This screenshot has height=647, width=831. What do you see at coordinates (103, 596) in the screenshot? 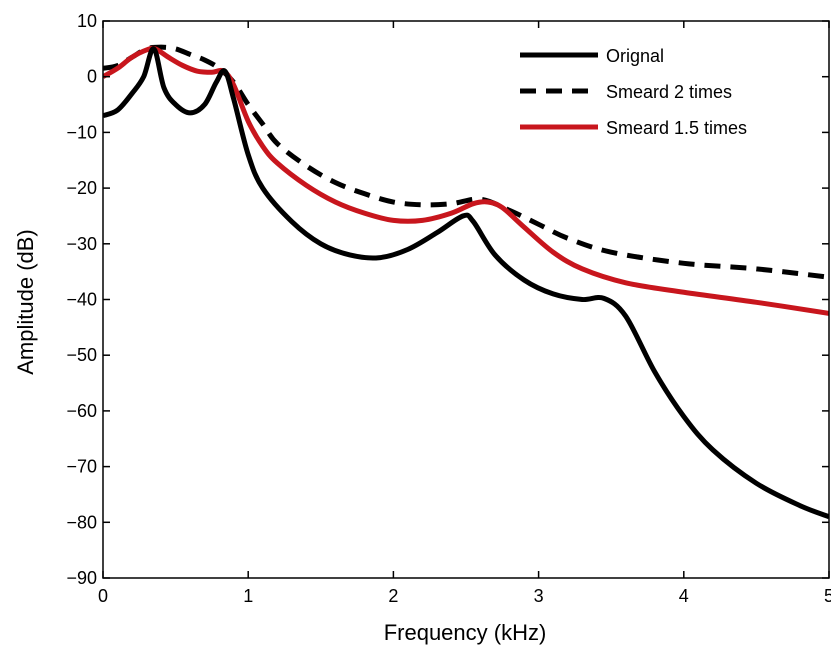
I see `x-tick-label: 0` at bounding box center [103, 596].